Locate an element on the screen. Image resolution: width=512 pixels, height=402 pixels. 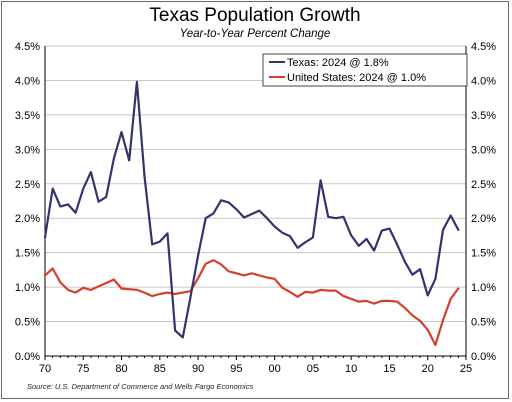
chart-subtitle: Year-to-Year Percent Change is located at coordinates (255, 34).